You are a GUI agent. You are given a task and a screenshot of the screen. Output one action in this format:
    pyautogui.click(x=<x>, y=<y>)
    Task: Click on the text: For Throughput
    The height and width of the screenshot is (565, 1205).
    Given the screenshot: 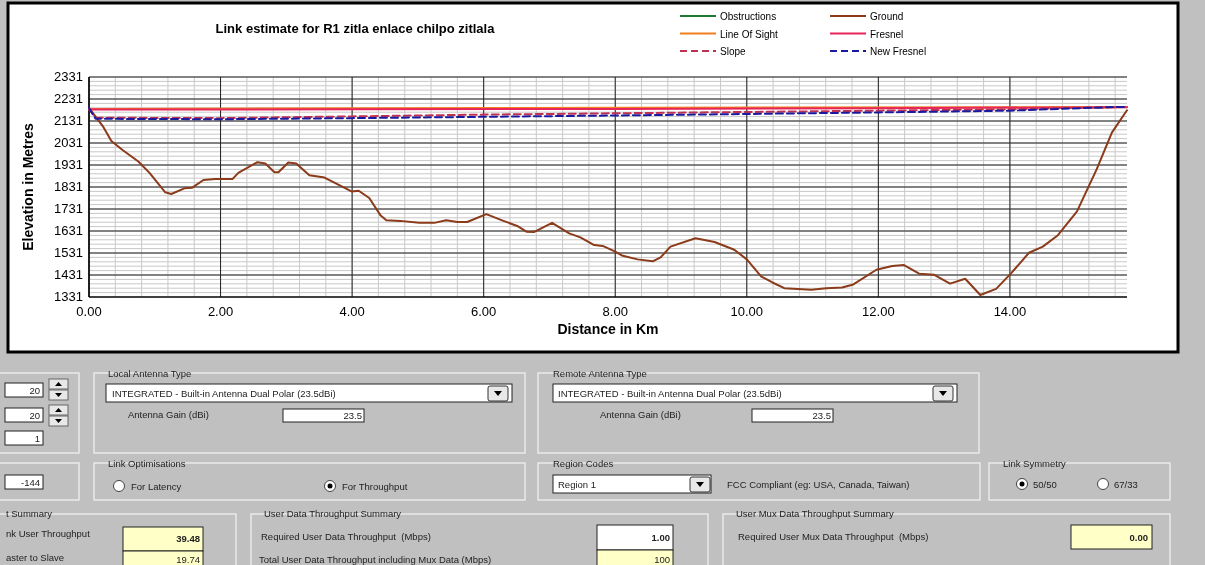 What is the action you would take?
    pyautogui.click(x=375, y=486)
    